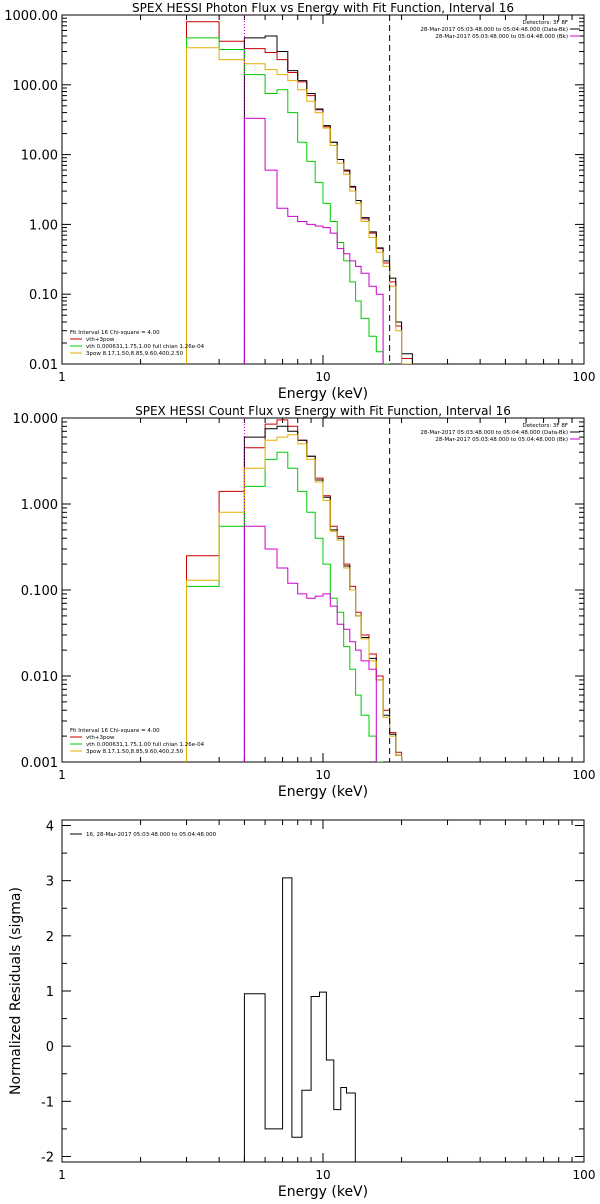 The width and height of the screenshot is (600, 1204). Describe the element at coordinates (43, 225) in the screenshot. I see `y-tick-label: 1.00` at that location.